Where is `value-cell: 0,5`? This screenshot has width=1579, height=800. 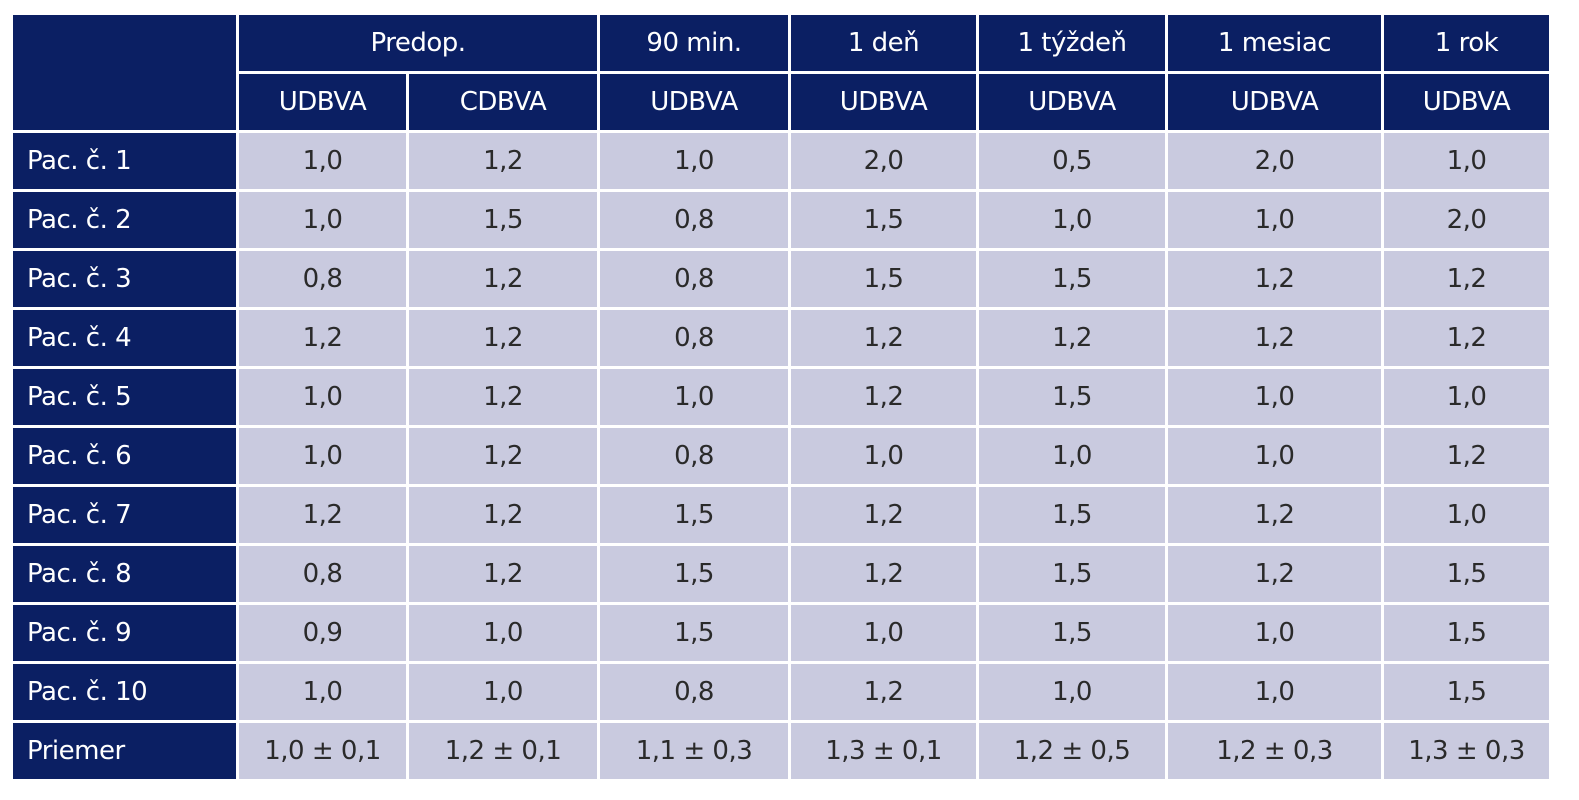
value-cell: 0,5 is located at coordinates (1072, 161).